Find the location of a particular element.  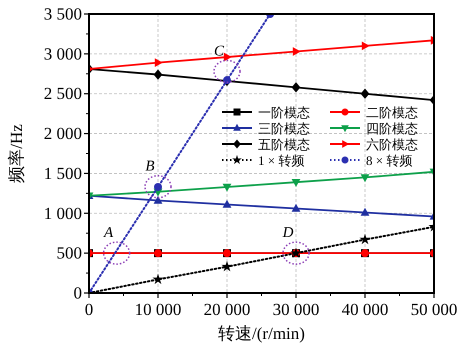

annotation: A is located at coordinates (109, 233).